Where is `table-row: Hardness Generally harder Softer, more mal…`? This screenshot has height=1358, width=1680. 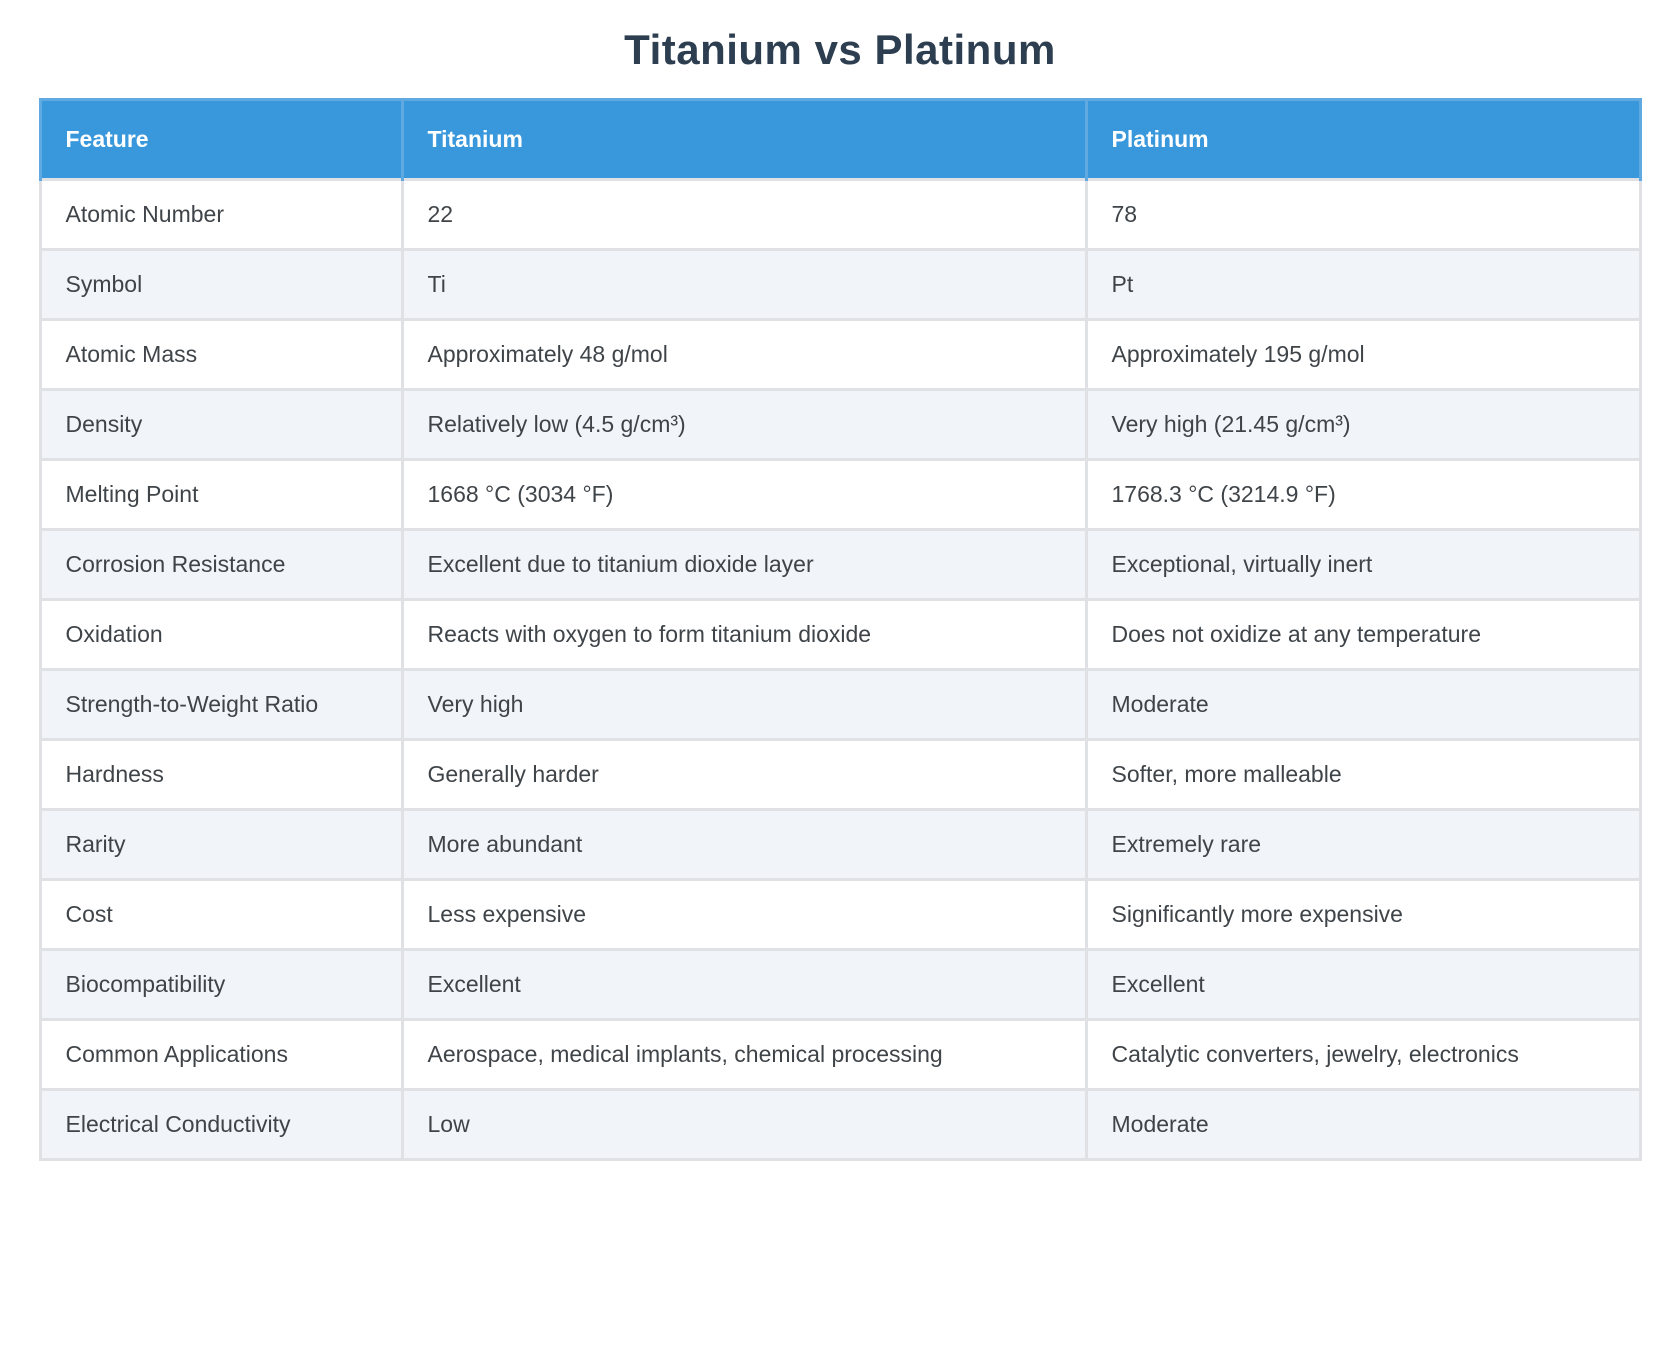 table-row: Hardness Generally harder Softer, more mal… is located at coordinates (840, 774).